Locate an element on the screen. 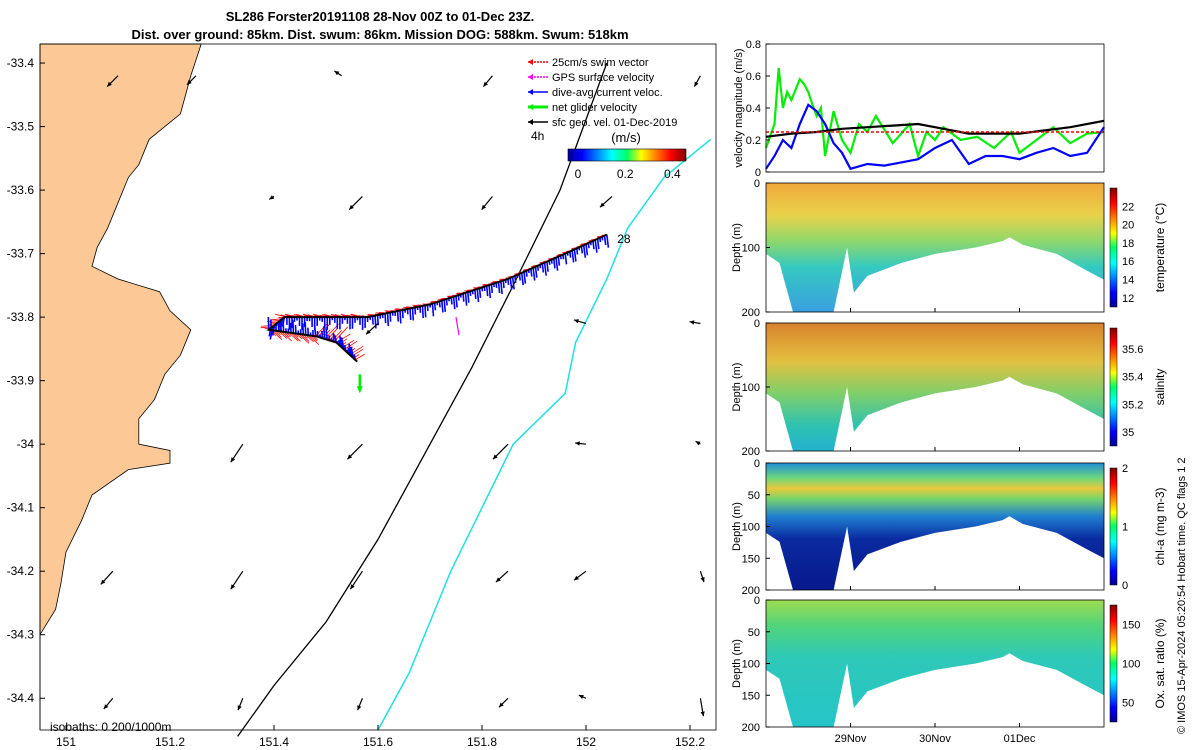 This screenshot has width=1200, height=750. section-colorbar-tick-label: 35.4 is located at coordinates (1132, 378).